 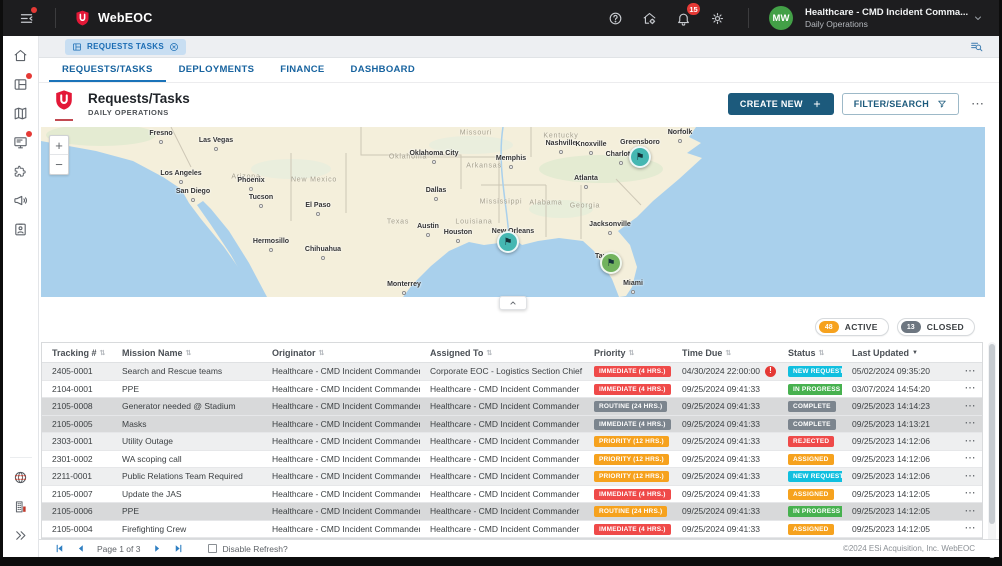 I want to click on col-mission: Mission Name ⇅, so click(x=187, y=353).